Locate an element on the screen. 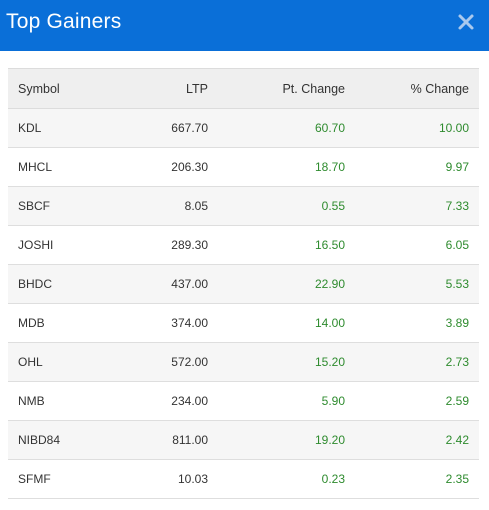 The image size is (489, 510). cell-pct-change: 2.42 is located at coordinates (412, 440).